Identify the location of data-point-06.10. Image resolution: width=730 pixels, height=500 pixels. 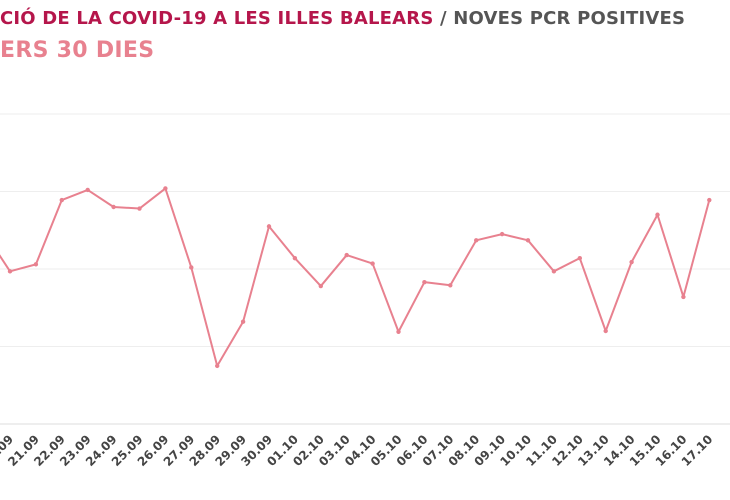
(424, 282).